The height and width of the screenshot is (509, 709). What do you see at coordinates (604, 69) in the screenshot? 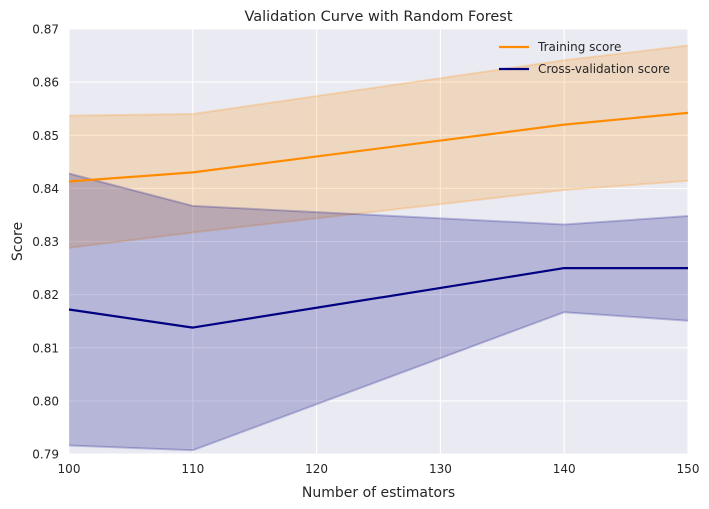
I see `legend-label-cross-validation: Cross-validation score` at bounding box center [604, 69].